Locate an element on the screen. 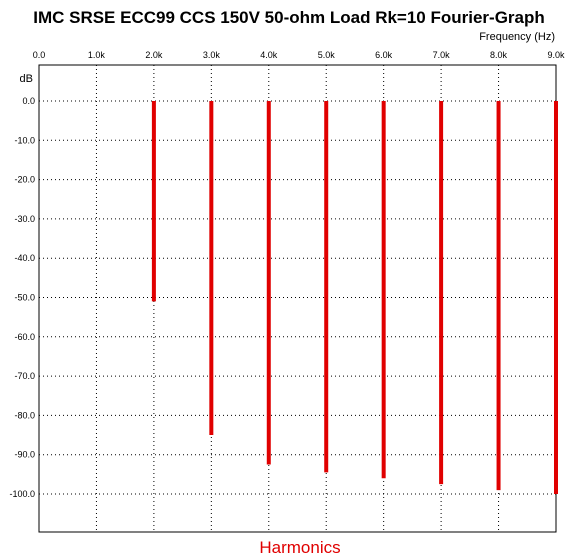  x-tick-label: 1.0k is located at coordinates (97, 55).